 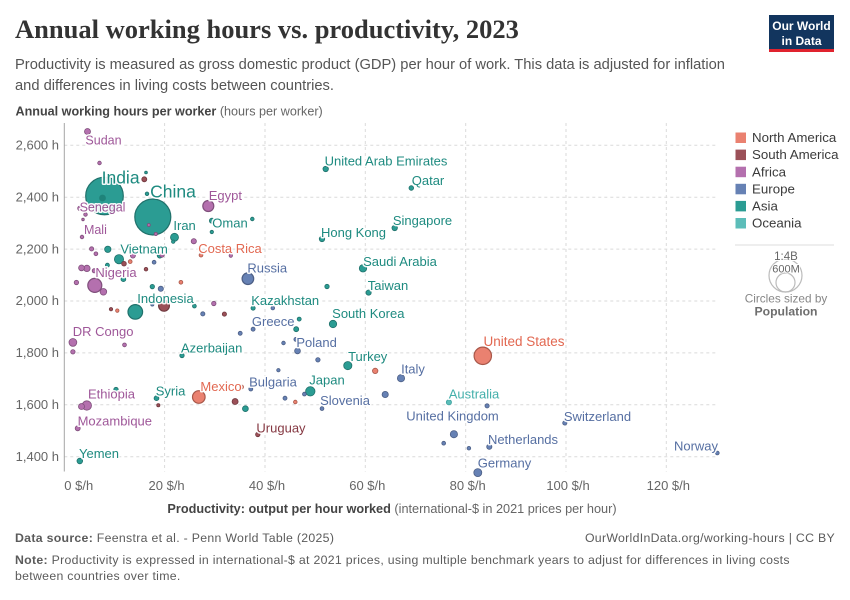 I want to click on svg-text: Singapore, so click(x=422, y=220).